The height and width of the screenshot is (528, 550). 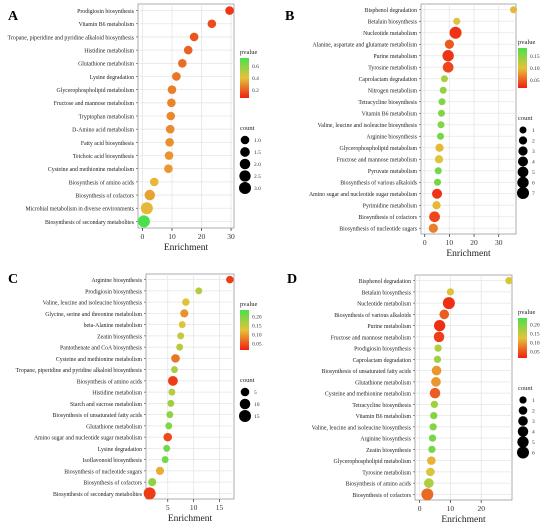 What do you see at coordinates (231, 236) in the screenshot?
I see `x-tick-label: 30` at bounding box center [231, 236].